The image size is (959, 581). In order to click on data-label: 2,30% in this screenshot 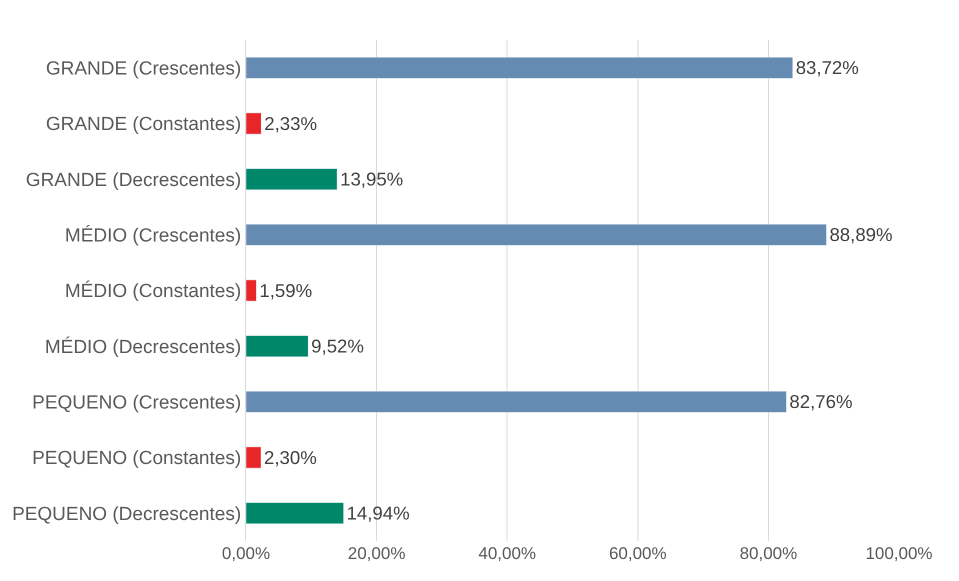, I will do `click(290, 457)`.